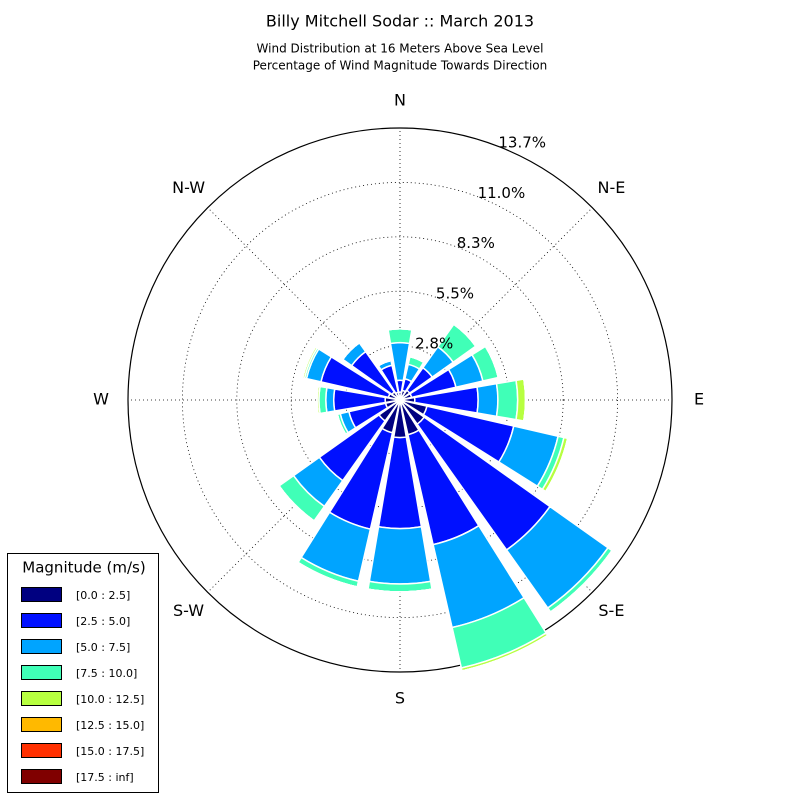 This screenshot has width=800, height=804. I want to click on direction-label: W, so click(101, 399).